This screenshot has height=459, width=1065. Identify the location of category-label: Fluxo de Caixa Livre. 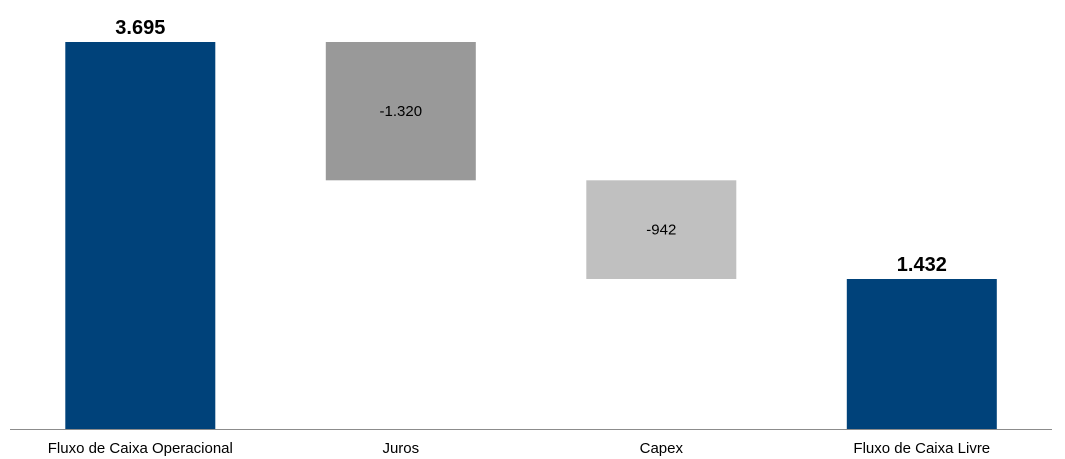
(921, 448).